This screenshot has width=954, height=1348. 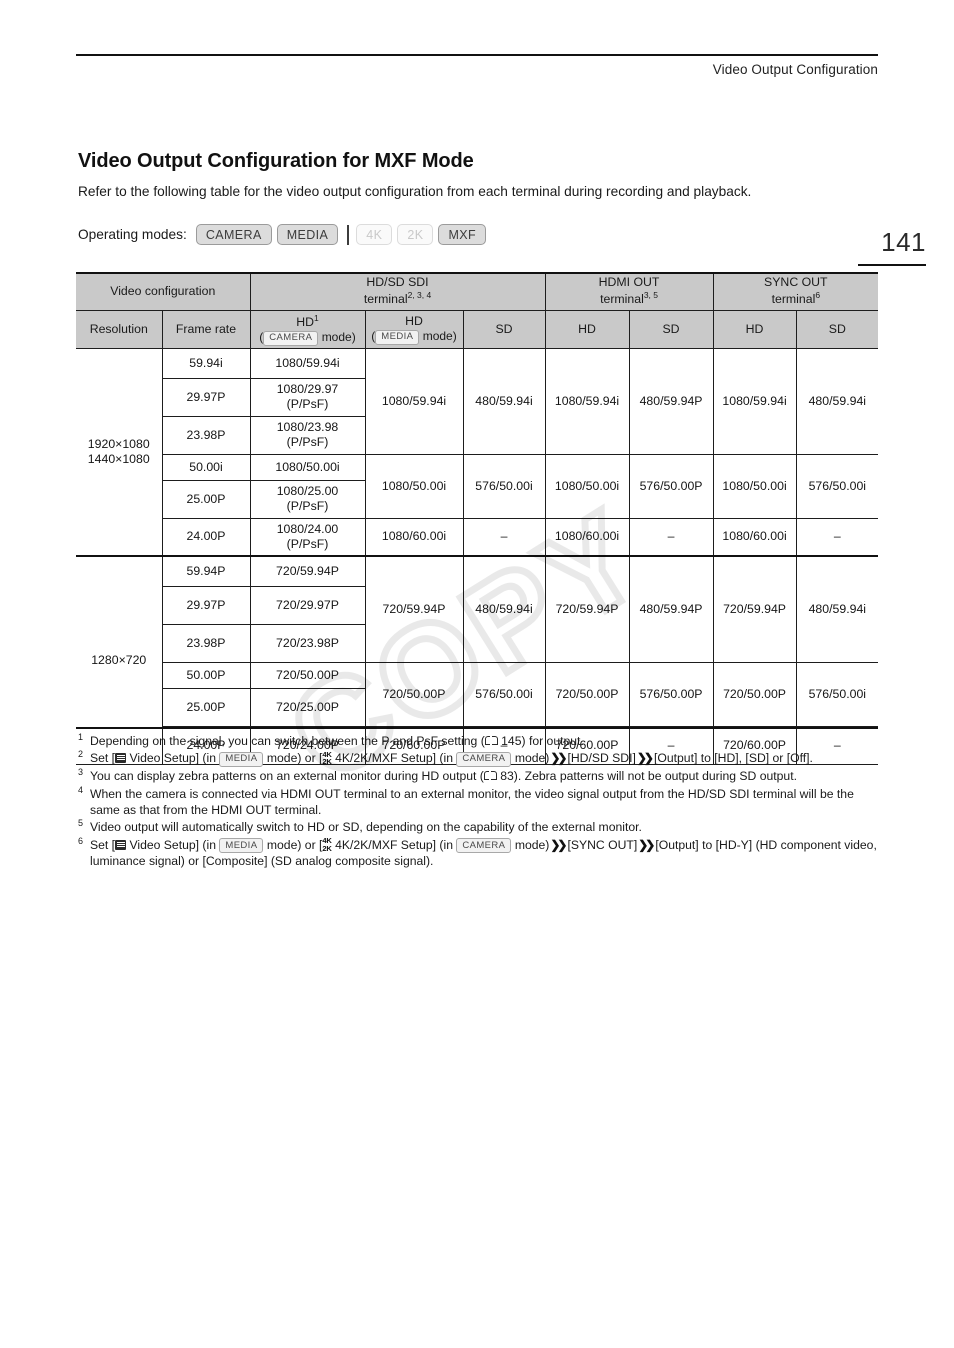 What do you see at coordinates (414, 537) in the screenshot?
I see `cell-sdi-hd-media: 1080/60.00i` at bounding box center [414, 537].